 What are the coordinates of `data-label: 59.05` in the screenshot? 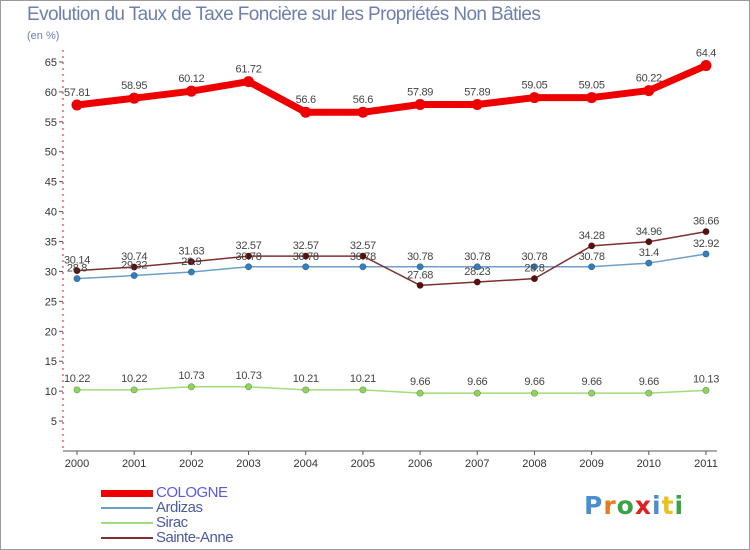 It's located at (534, 86).